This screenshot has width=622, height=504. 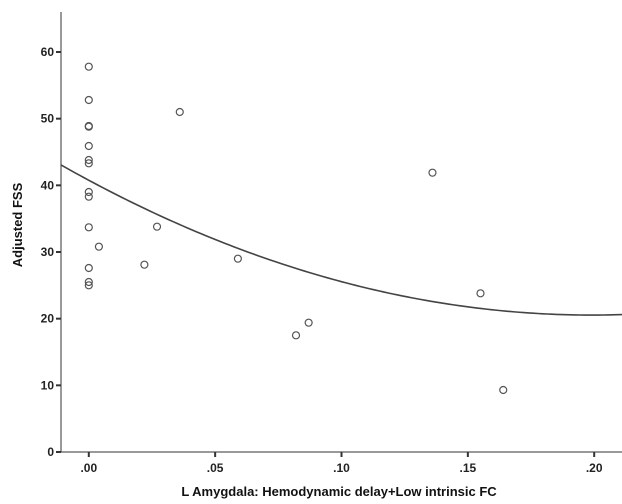 I want to click on x-tick-label: .15, so click(x=468, y=468).